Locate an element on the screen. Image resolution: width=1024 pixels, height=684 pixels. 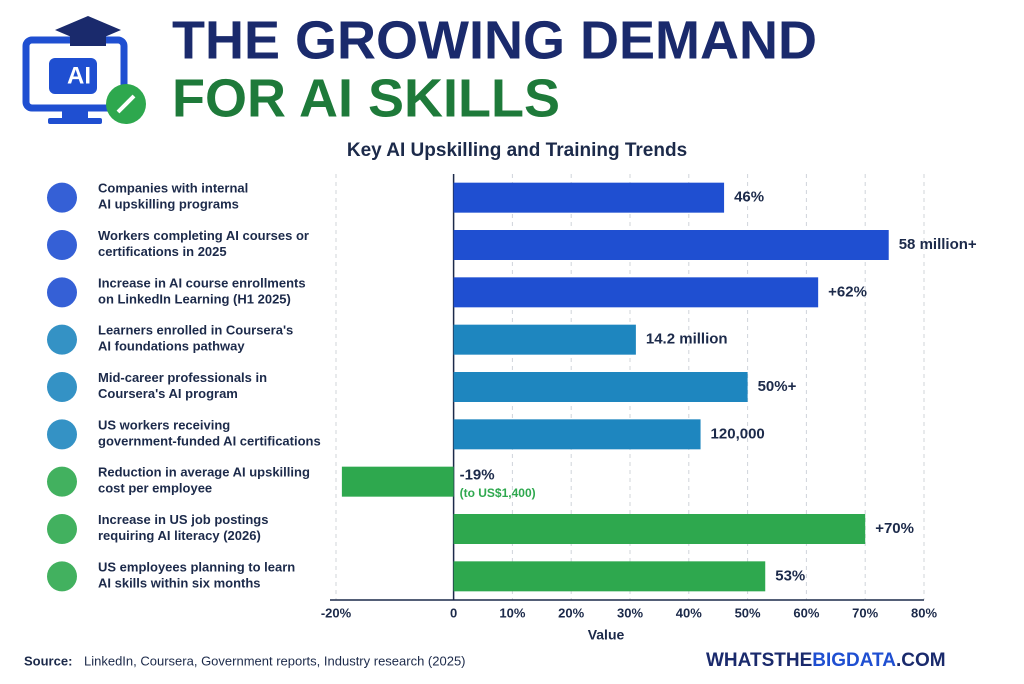
bar-label: 46% is located at coordinates (749, 197).